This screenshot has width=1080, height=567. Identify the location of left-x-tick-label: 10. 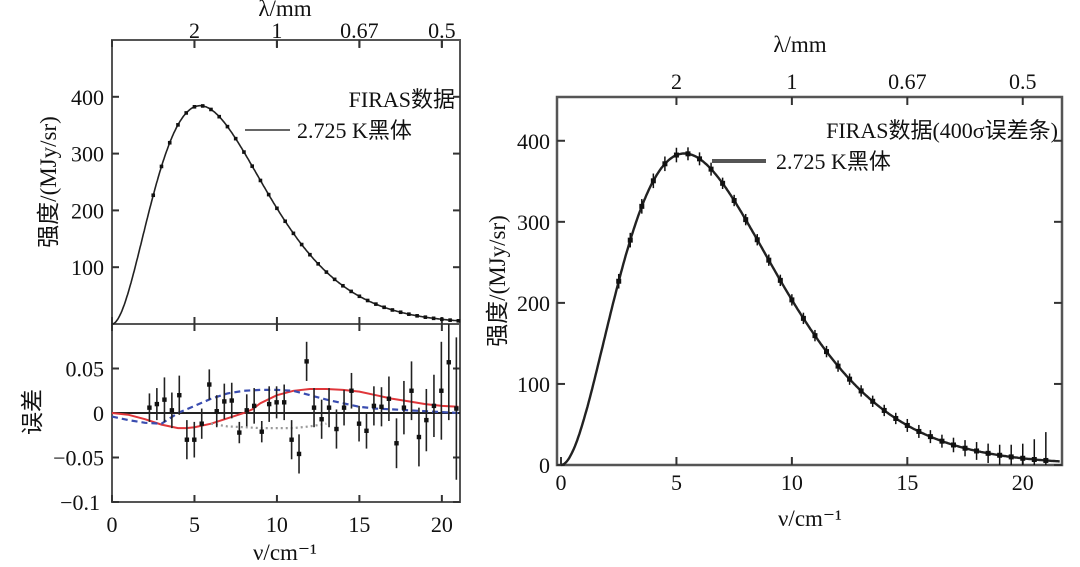
(277, 524).